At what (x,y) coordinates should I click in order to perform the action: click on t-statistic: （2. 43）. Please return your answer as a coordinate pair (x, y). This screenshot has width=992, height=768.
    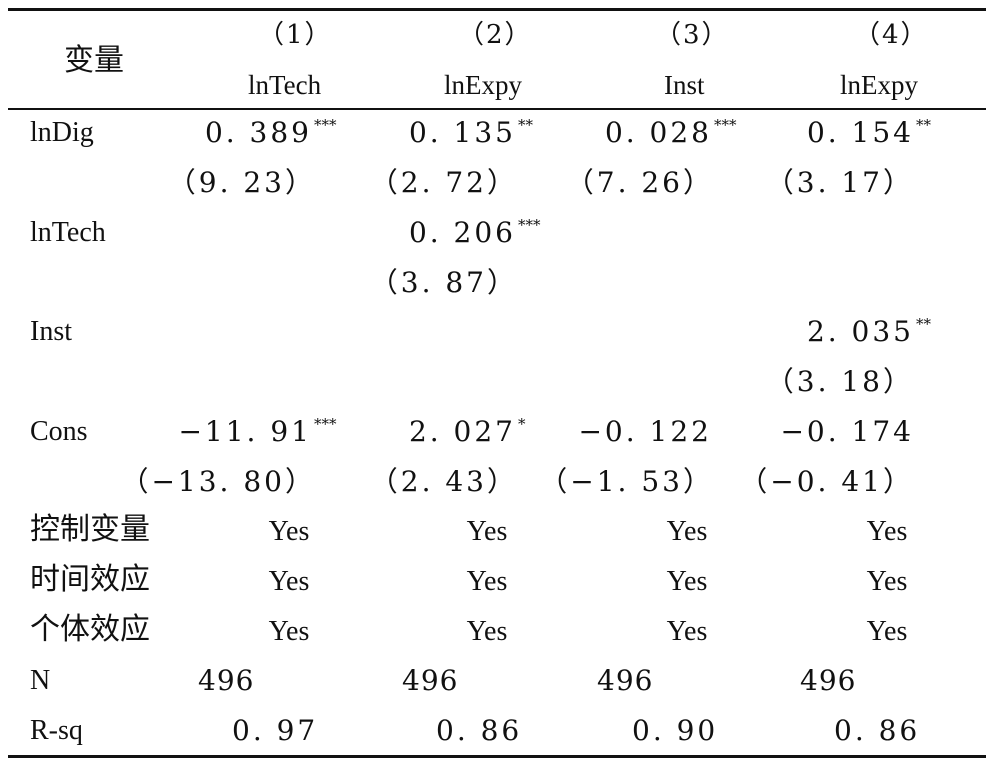
    Looking at the image, I should click on (443, 481).